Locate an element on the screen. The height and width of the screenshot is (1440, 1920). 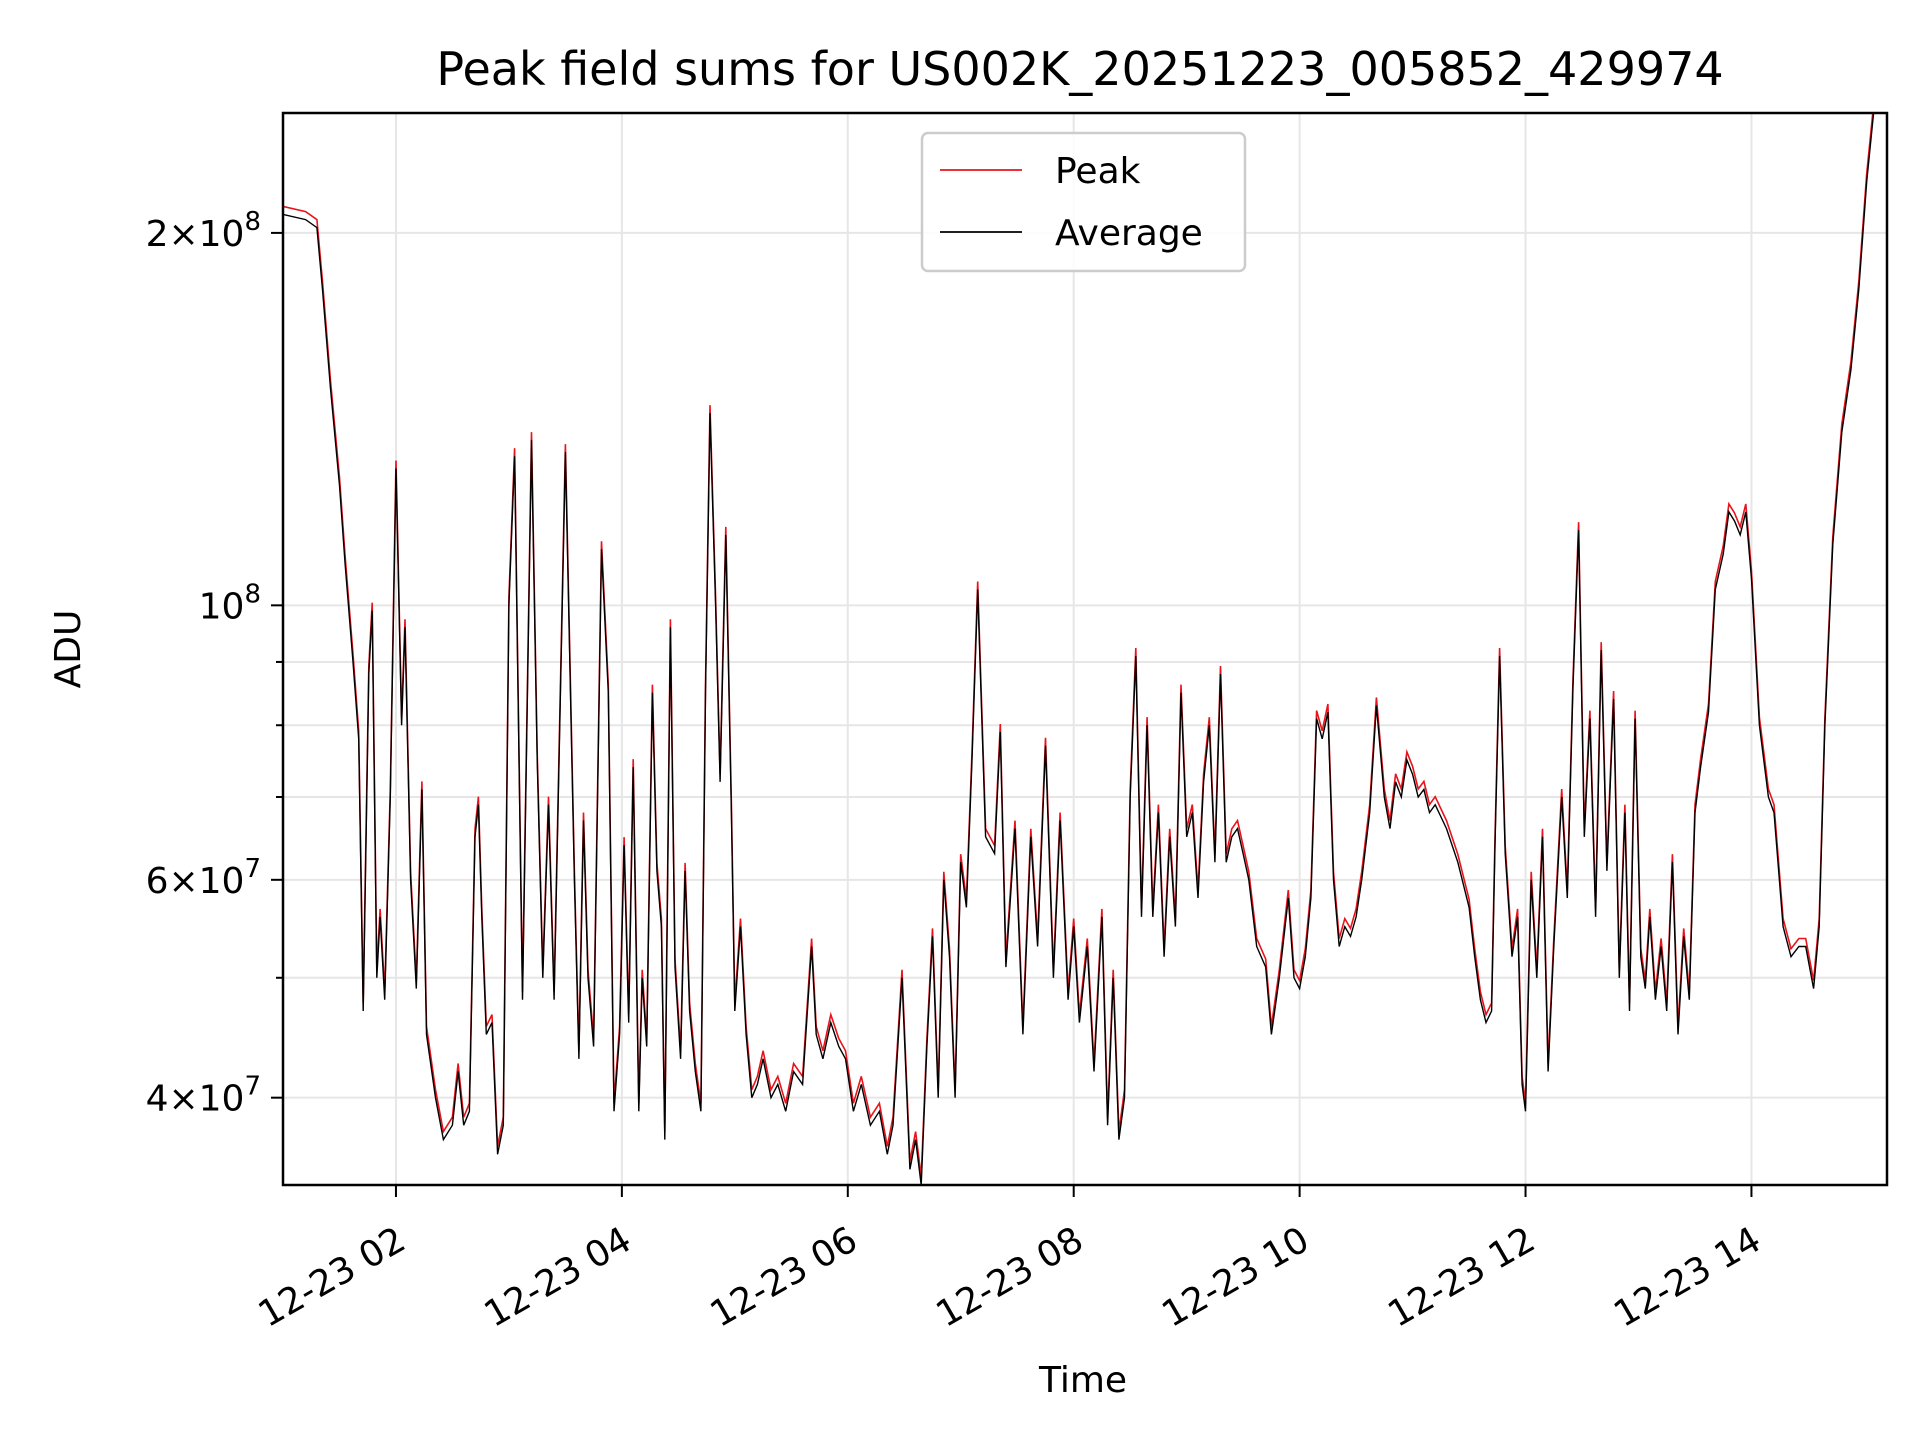
y-tick-label: 2×108 is located at coordinates (203, 231).